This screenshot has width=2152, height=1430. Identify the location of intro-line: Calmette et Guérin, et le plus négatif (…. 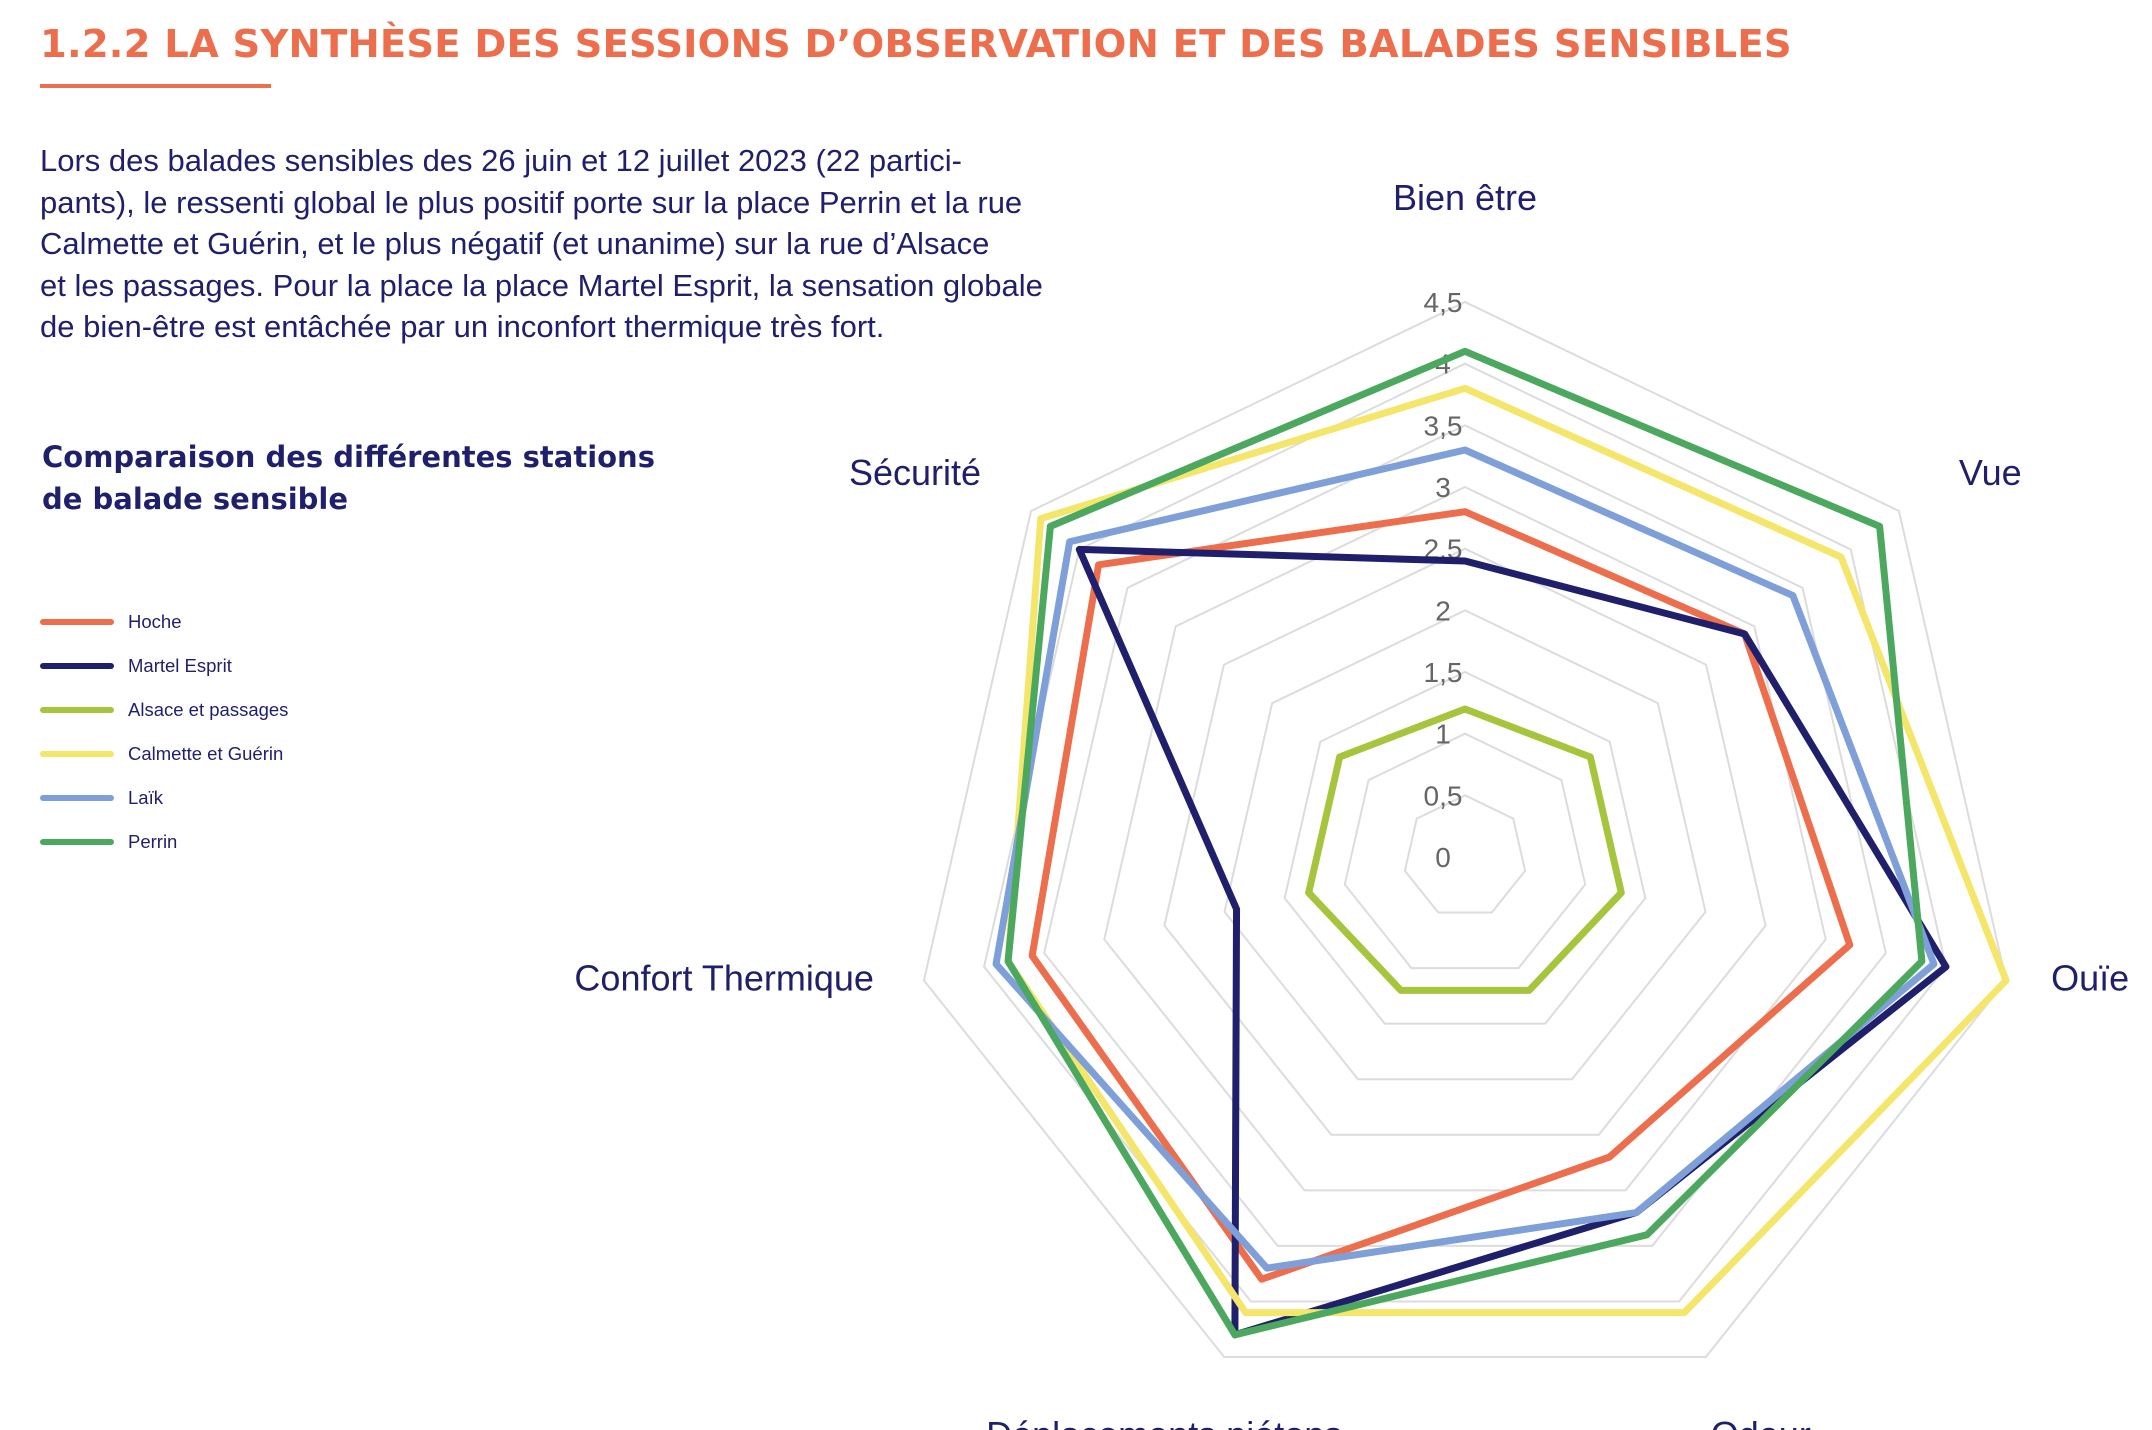
(515, 243).